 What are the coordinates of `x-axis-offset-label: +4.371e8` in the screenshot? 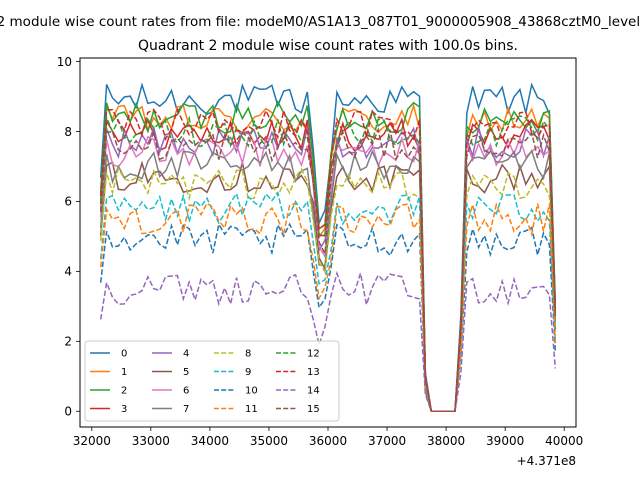 It's located at (546, 461).